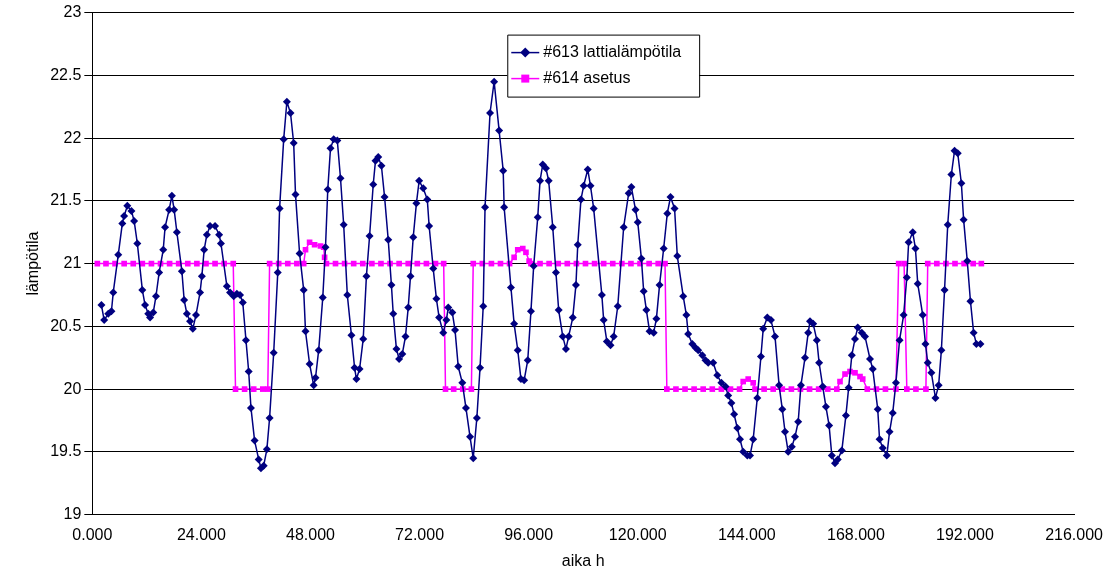  What do you see at coordinates (637, 534) in the screenshot?
I see `x-tick-label: 120.000` at bounding box center [637, 534].